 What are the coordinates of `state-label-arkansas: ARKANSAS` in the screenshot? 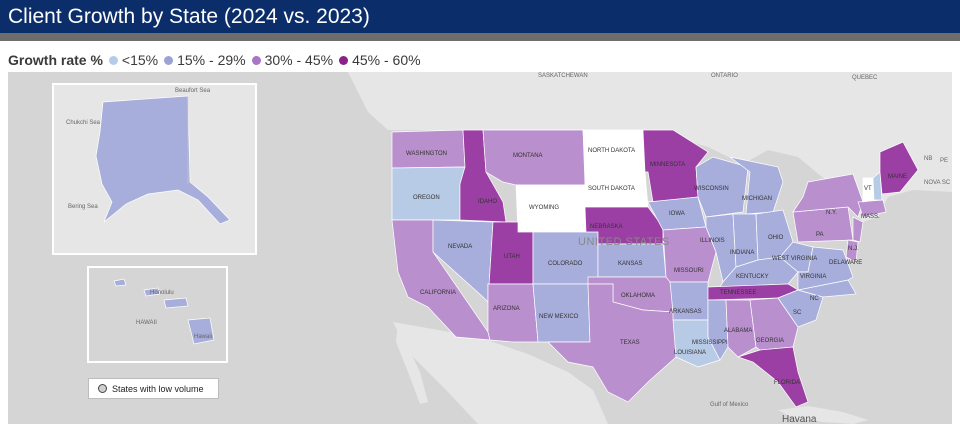 It's located at (685, 312).